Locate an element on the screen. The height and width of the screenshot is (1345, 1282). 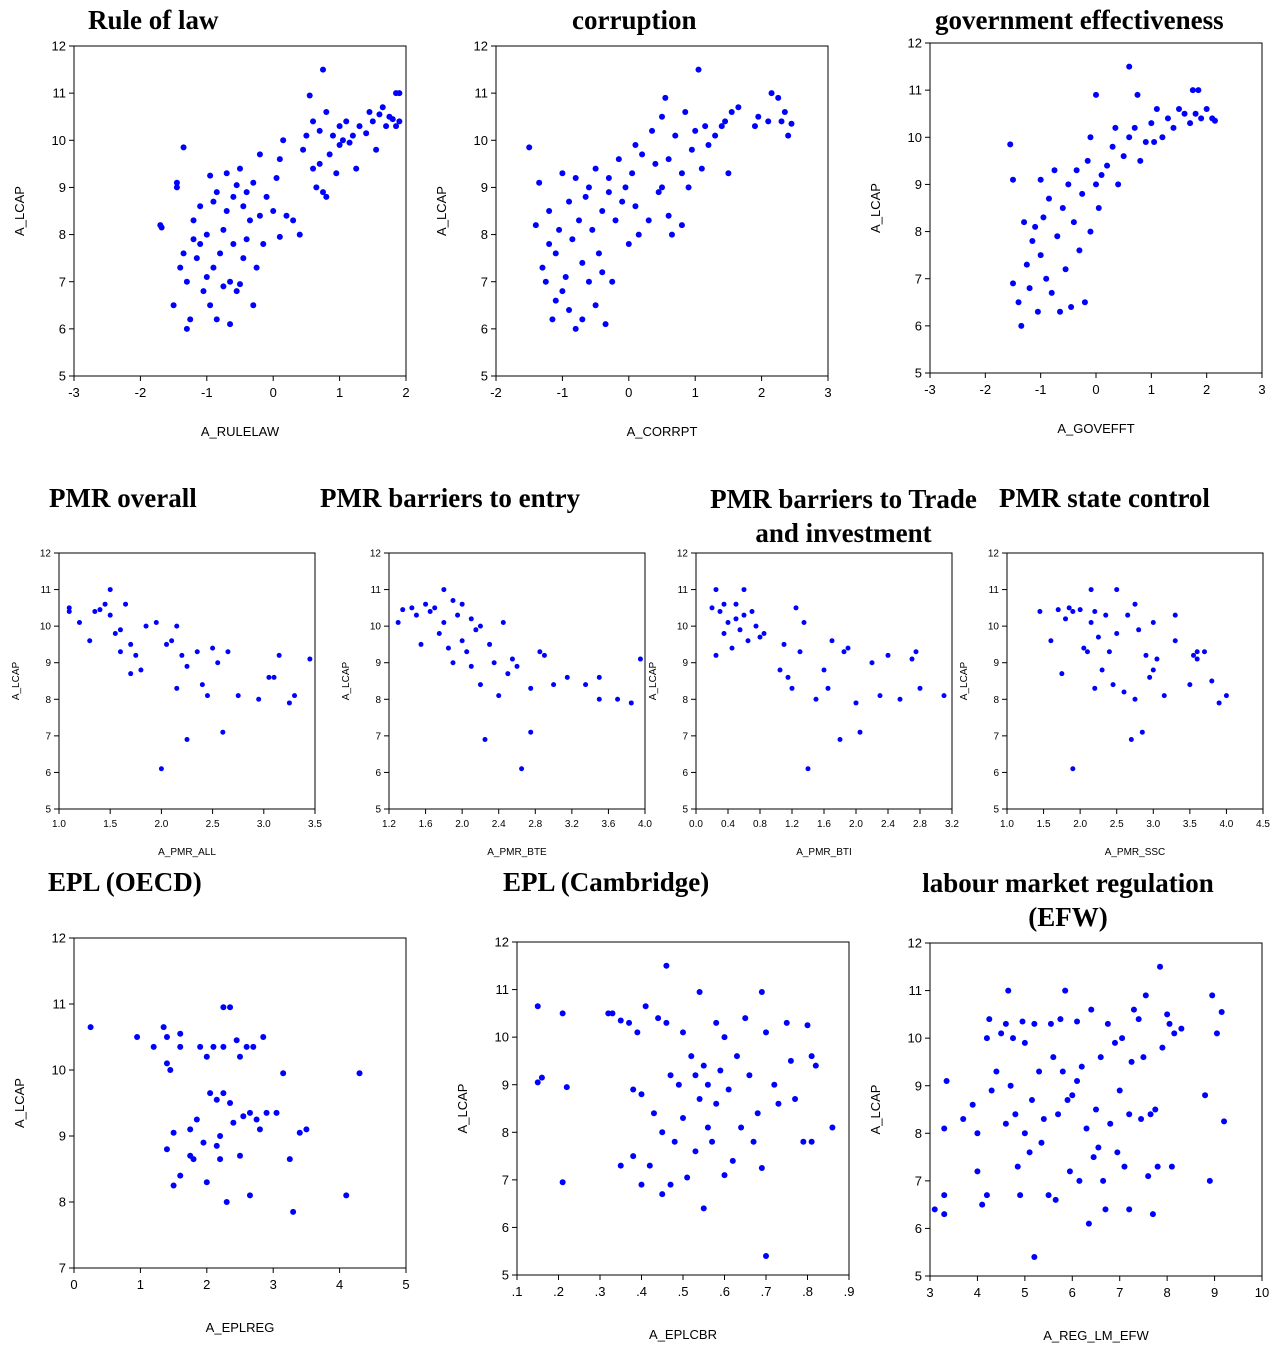
x-tick-label: 2 is located at coordinates (761, 392).